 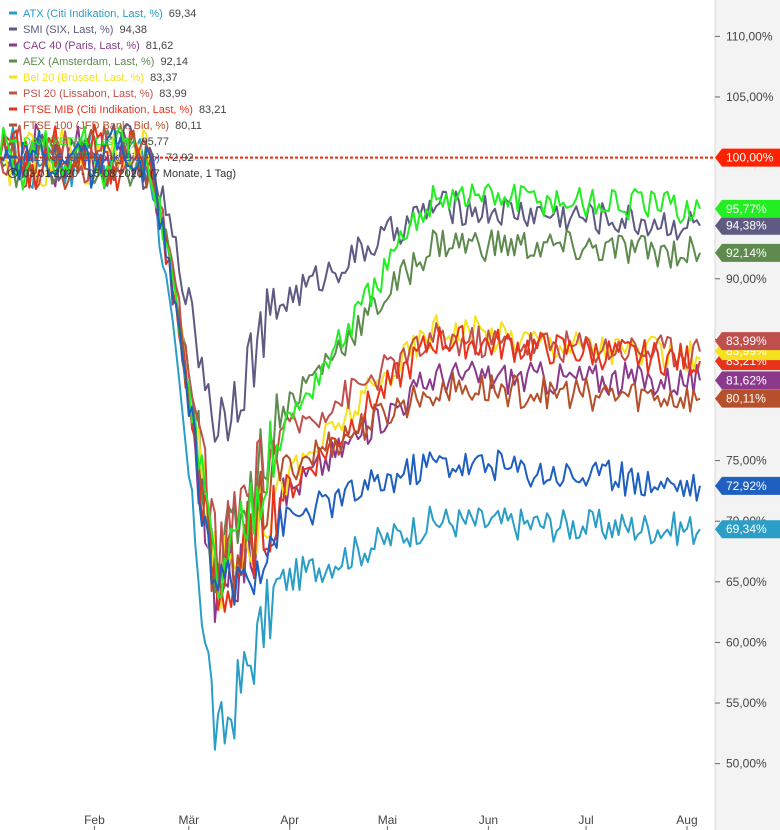 What do you see at coordinates (109, 14) in the screenshot?
I see `legend-label: ATX (Citi Indikation, Last, %) 69,34` at bounding box center [109, 14].